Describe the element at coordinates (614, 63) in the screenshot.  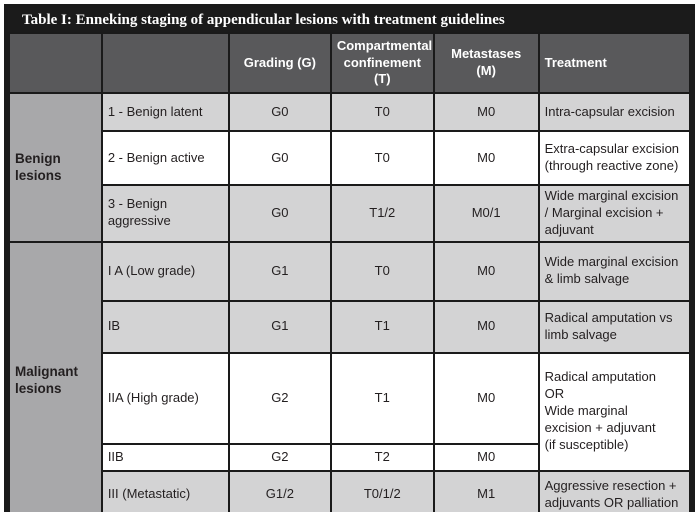
I see `col-header-treatment: Treatment` at that location.